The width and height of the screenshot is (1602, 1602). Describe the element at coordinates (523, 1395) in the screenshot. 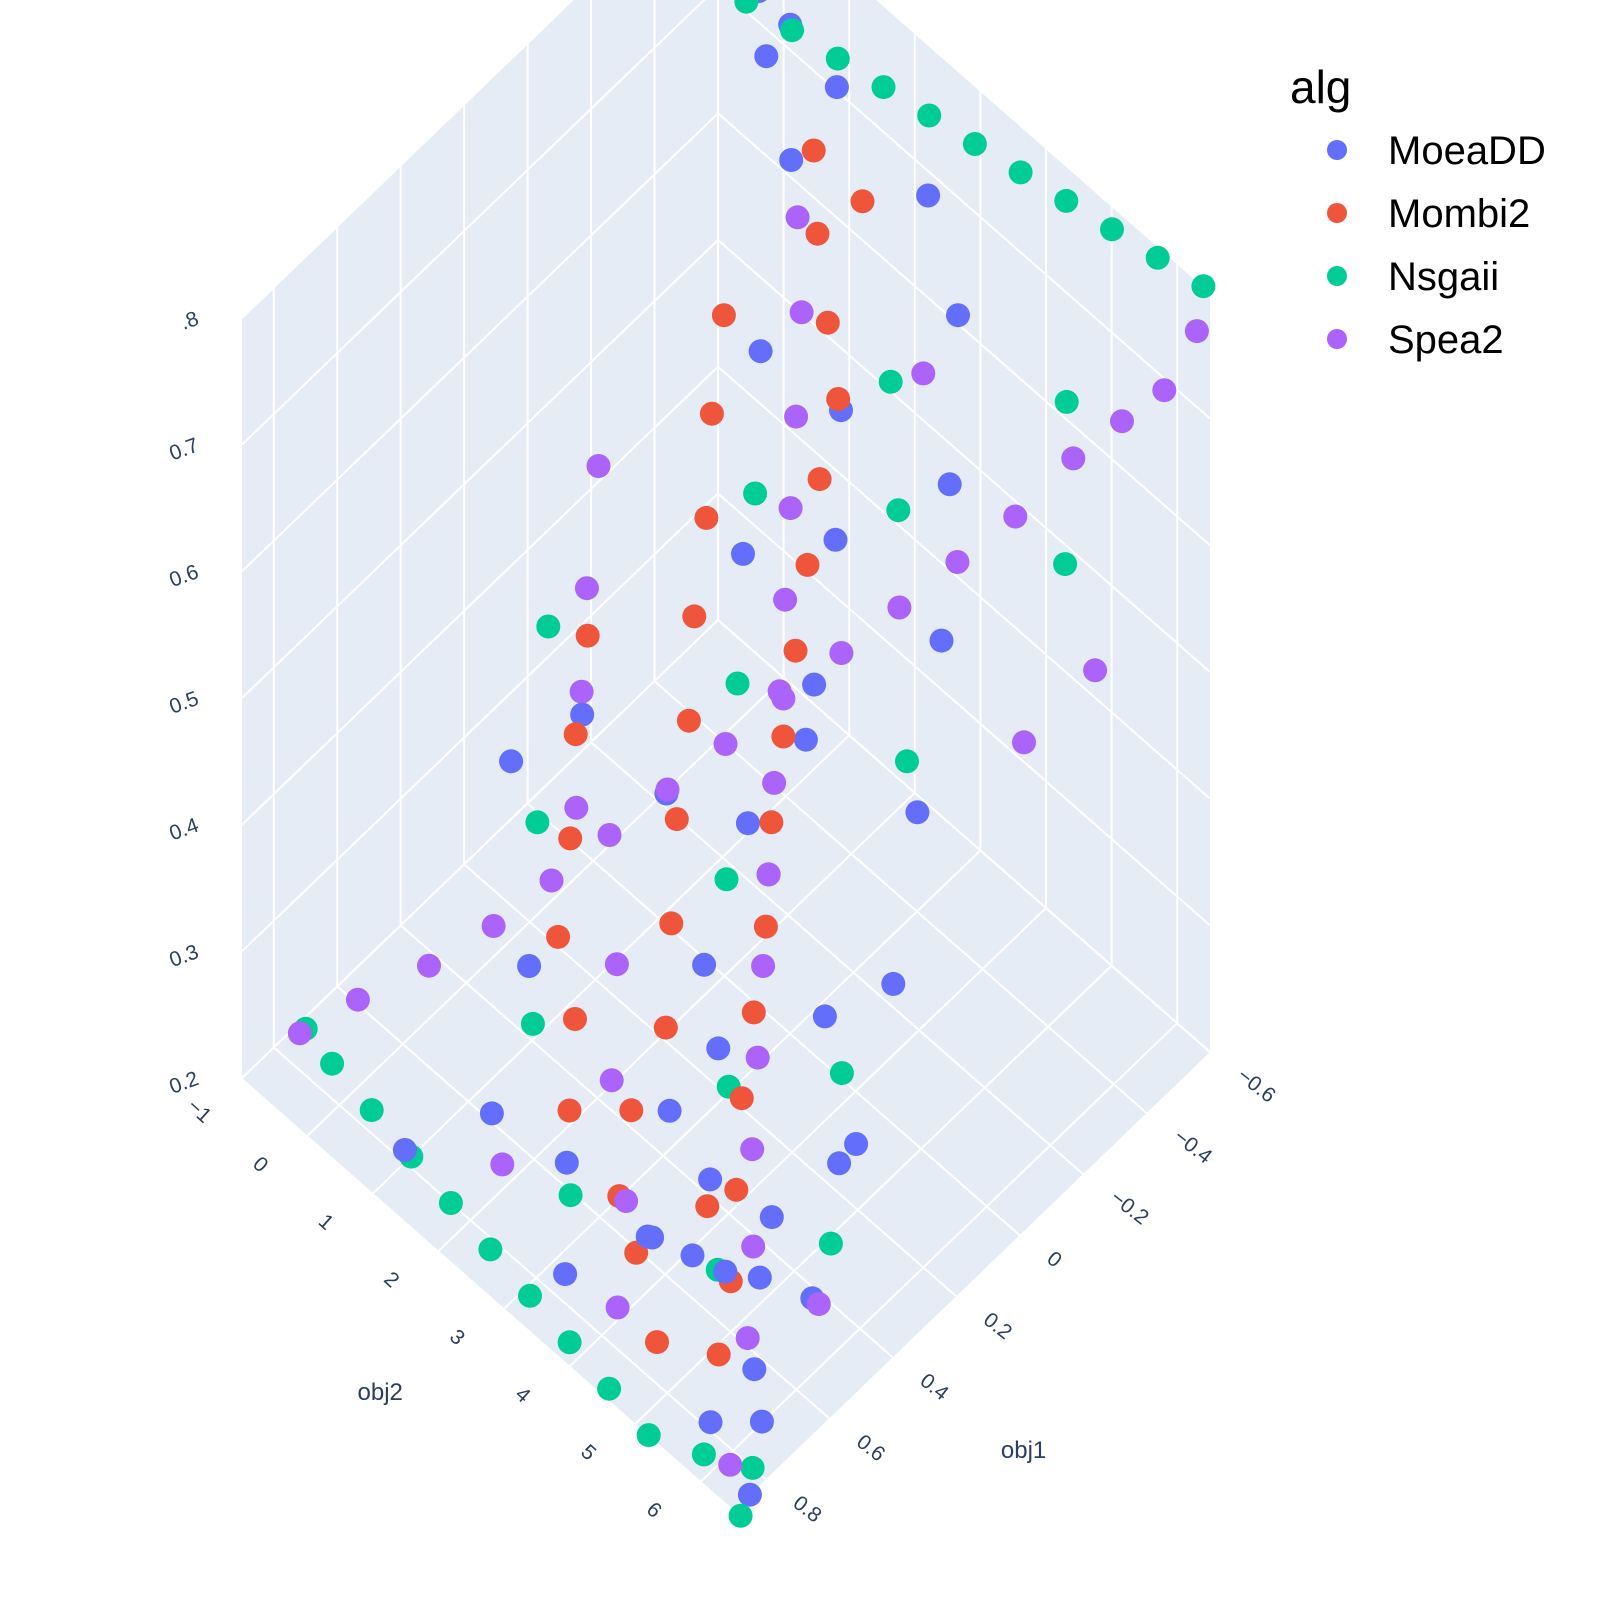

I see `y-tick-label: 4` at that location.